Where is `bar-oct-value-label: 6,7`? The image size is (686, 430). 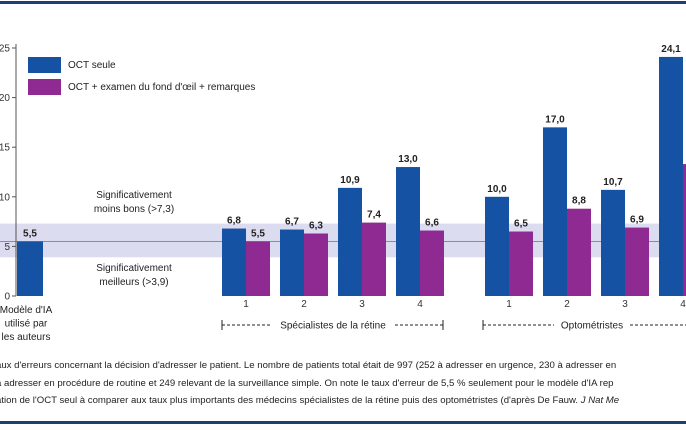
bar-oct-value-label: 6,7 is located at coordinates (292, 222).